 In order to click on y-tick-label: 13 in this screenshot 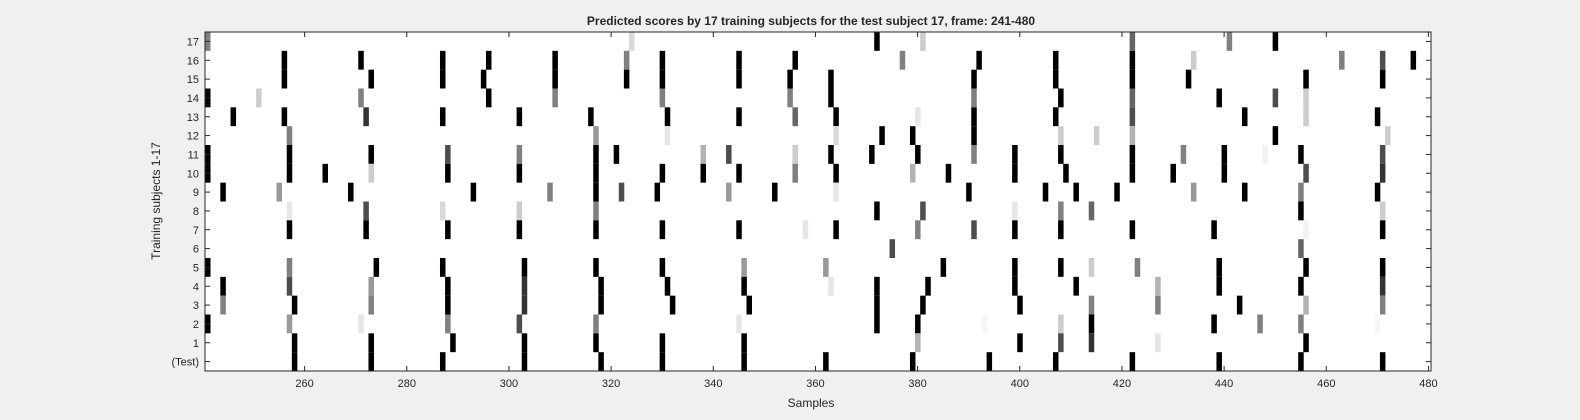, I will do `click(193, 118)`.